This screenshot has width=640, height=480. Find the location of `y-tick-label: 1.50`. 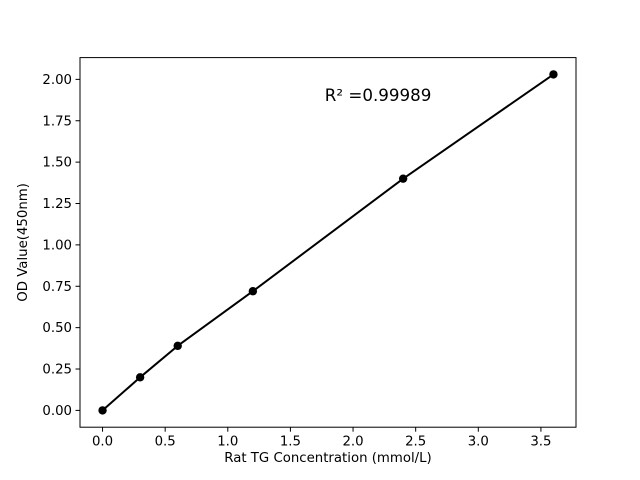

y-tick-label: 1.50 is located at coordinates (57, 163).